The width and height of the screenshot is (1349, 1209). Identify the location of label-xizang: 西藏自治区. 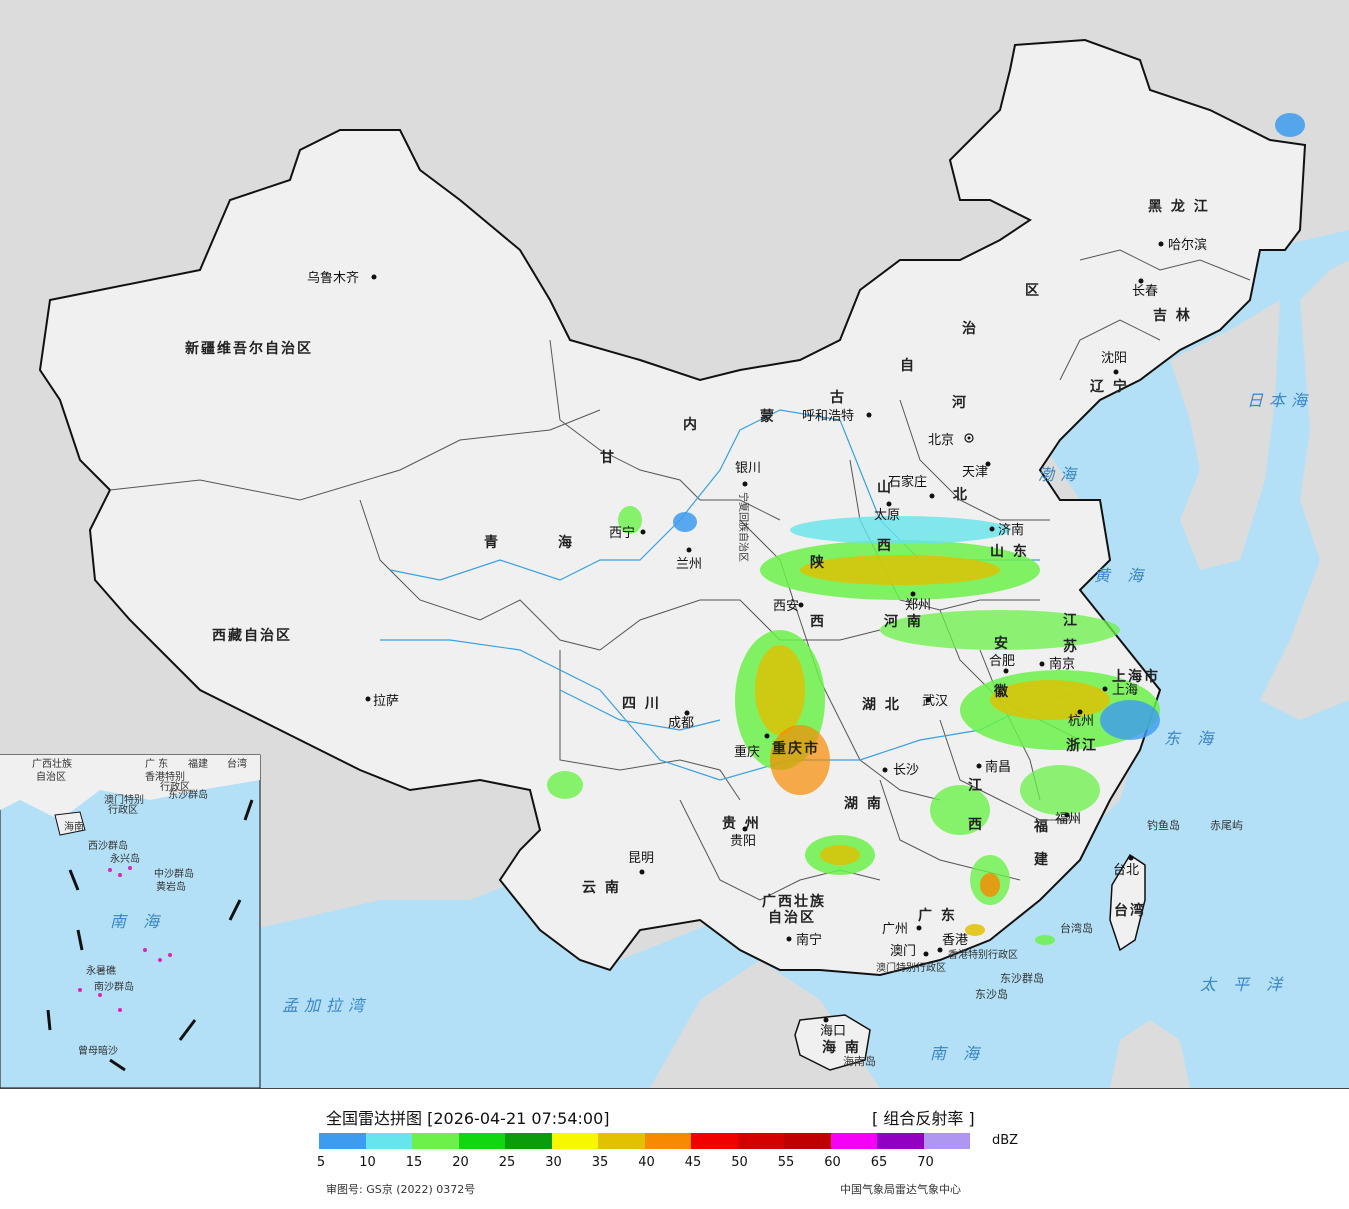
(252, 635).